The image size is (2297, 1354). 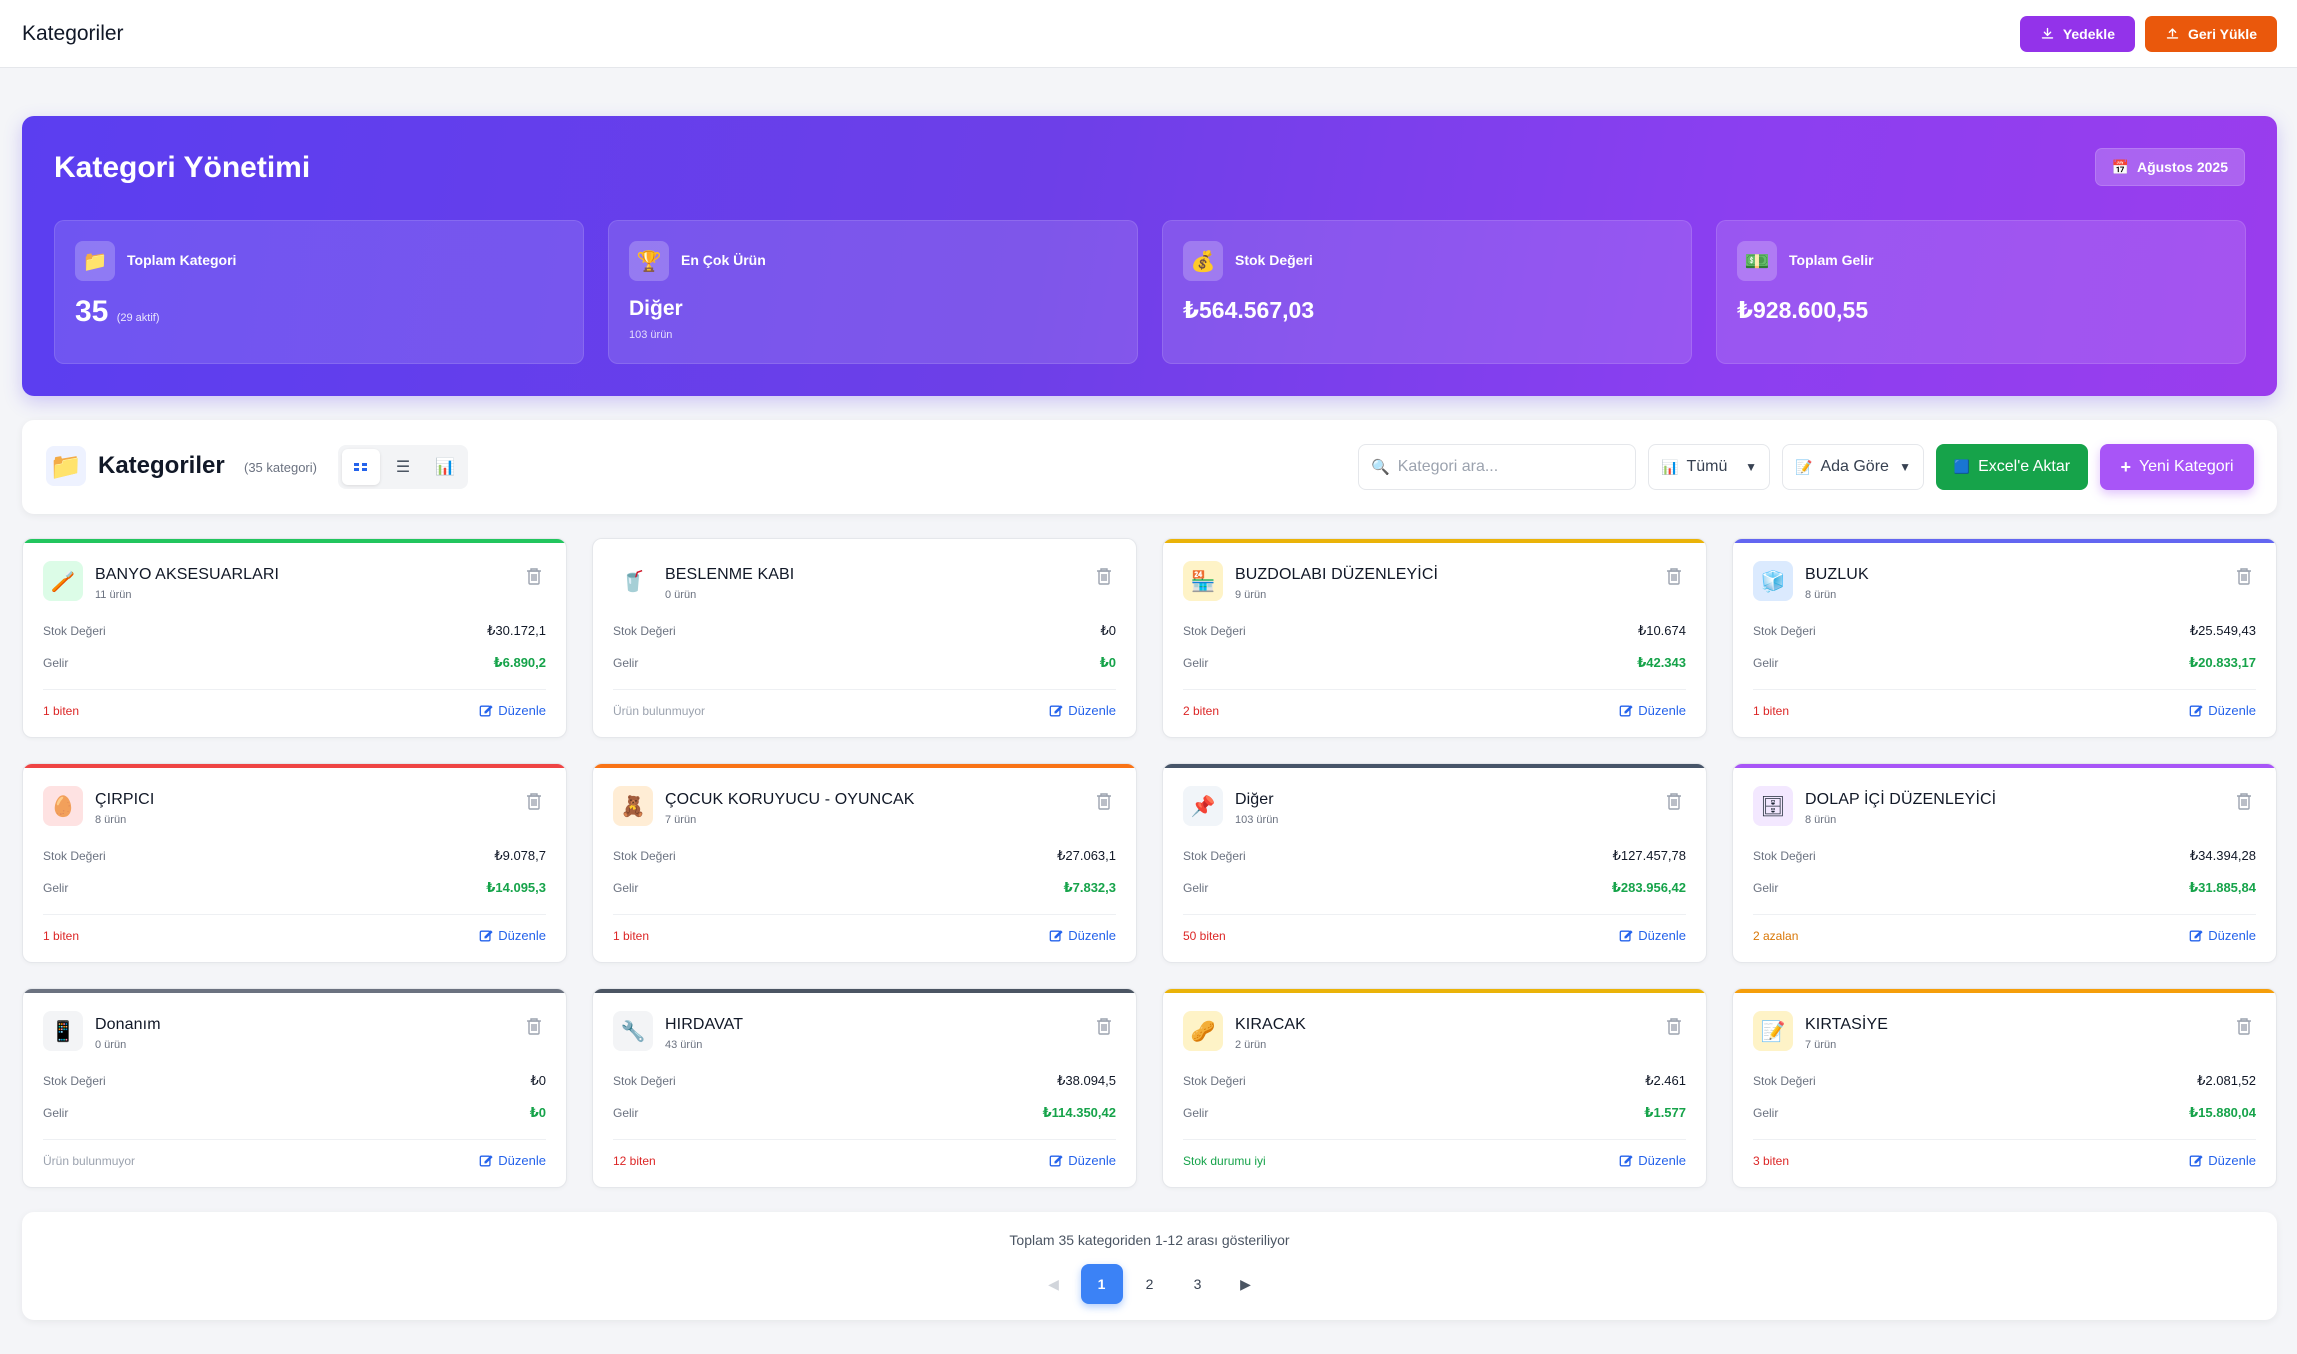 What do you see at coordinates (2222, 630) in the screenshot?
I see `stock-value: ₺25.549,43` at bounding box center [2222, 630].